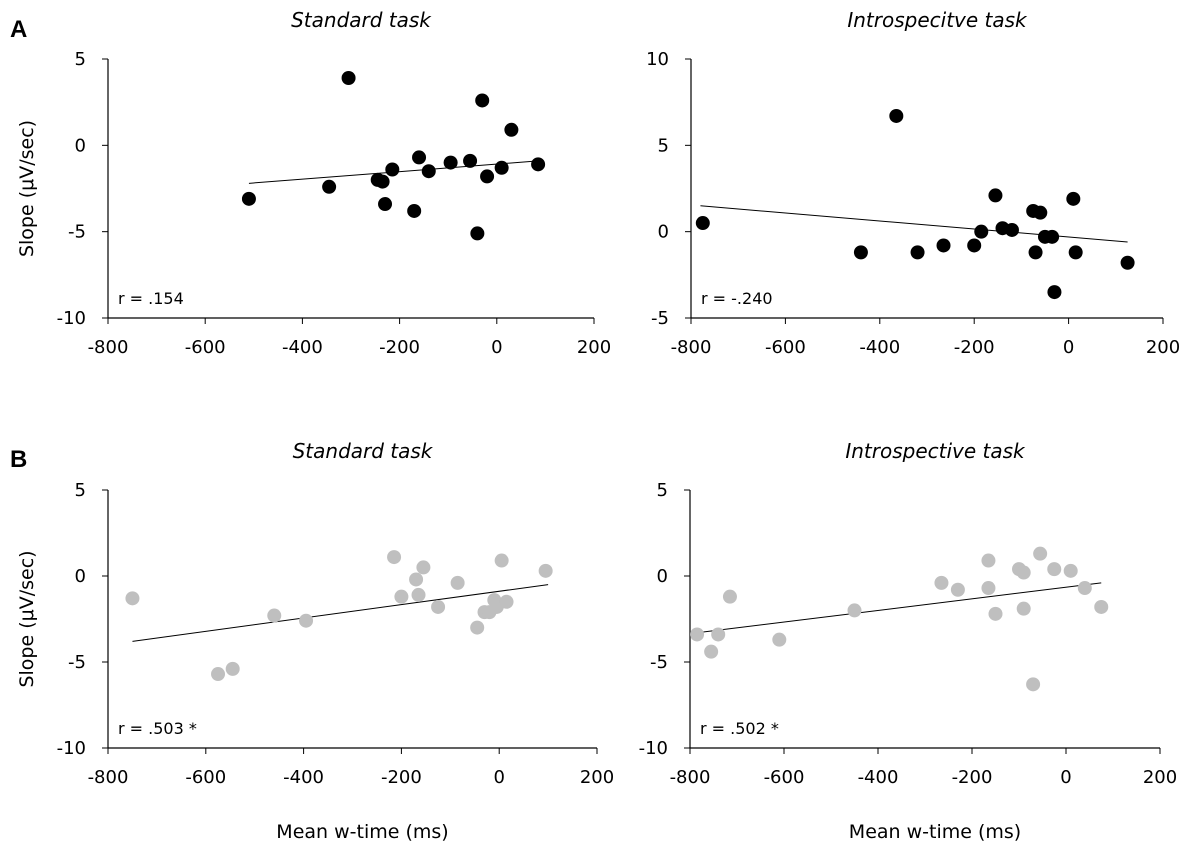 The width and height of the screenshot is (1202, 847). I want to click on chart2-y-tick-label: 0, so click(663, 232).